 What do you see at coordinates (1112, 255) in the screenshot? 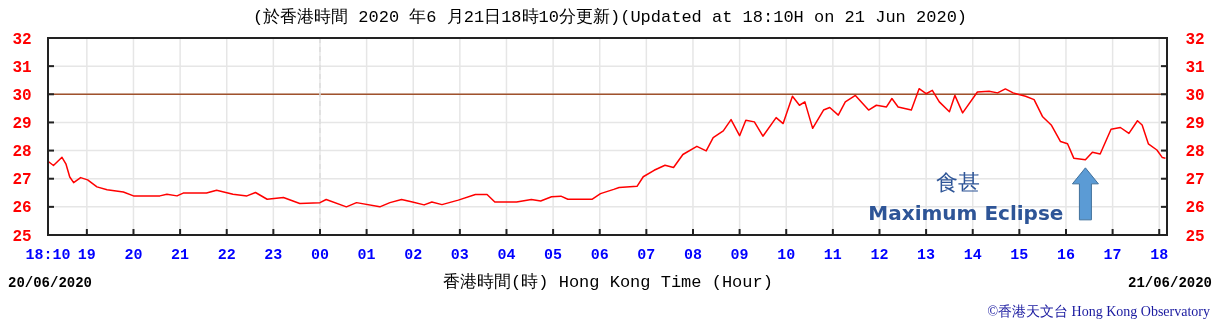
I see `x-tick-label: 17` at bounding box center [1112, 255].